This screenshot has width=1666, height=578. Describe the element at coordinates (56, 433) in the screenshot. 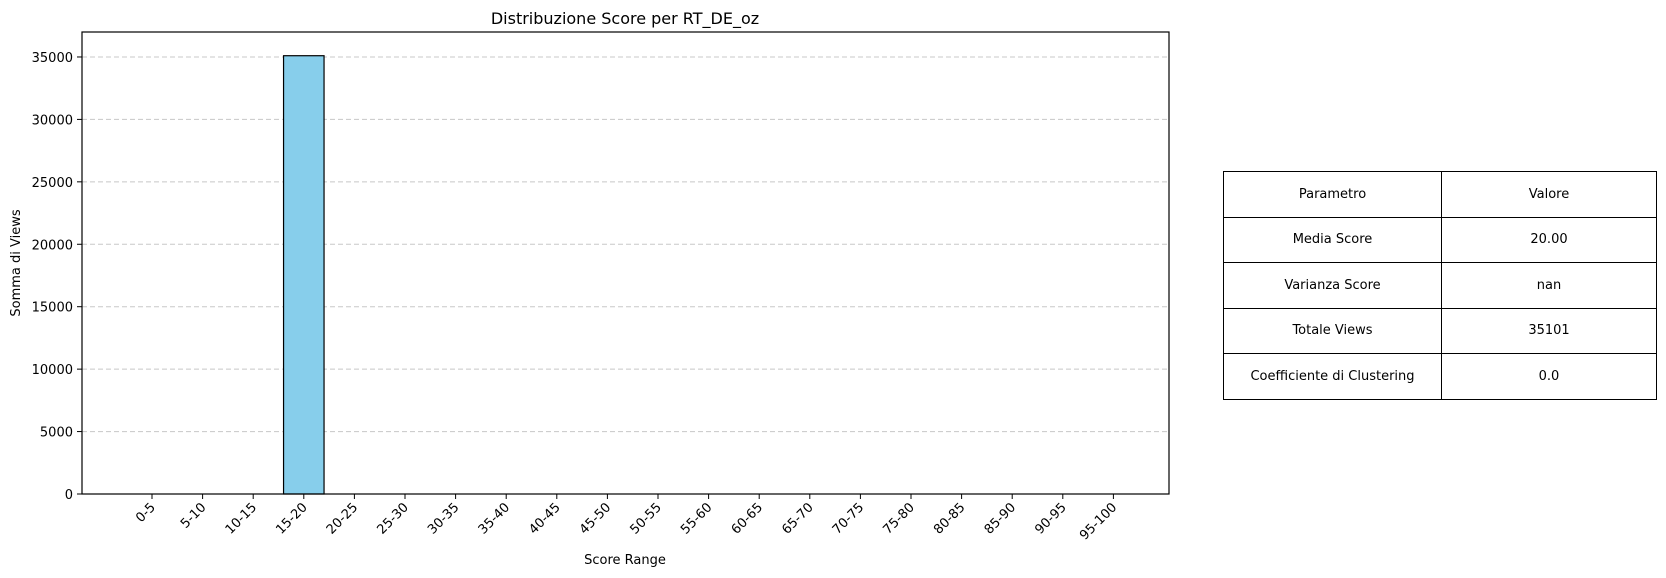

I see `y-tick-label: 5000` at that location.